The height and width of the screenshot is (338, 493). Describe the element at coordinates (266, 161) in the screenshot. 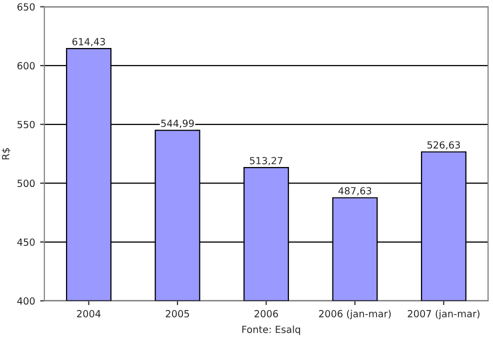

I see `data-label: 513,27` at that location.